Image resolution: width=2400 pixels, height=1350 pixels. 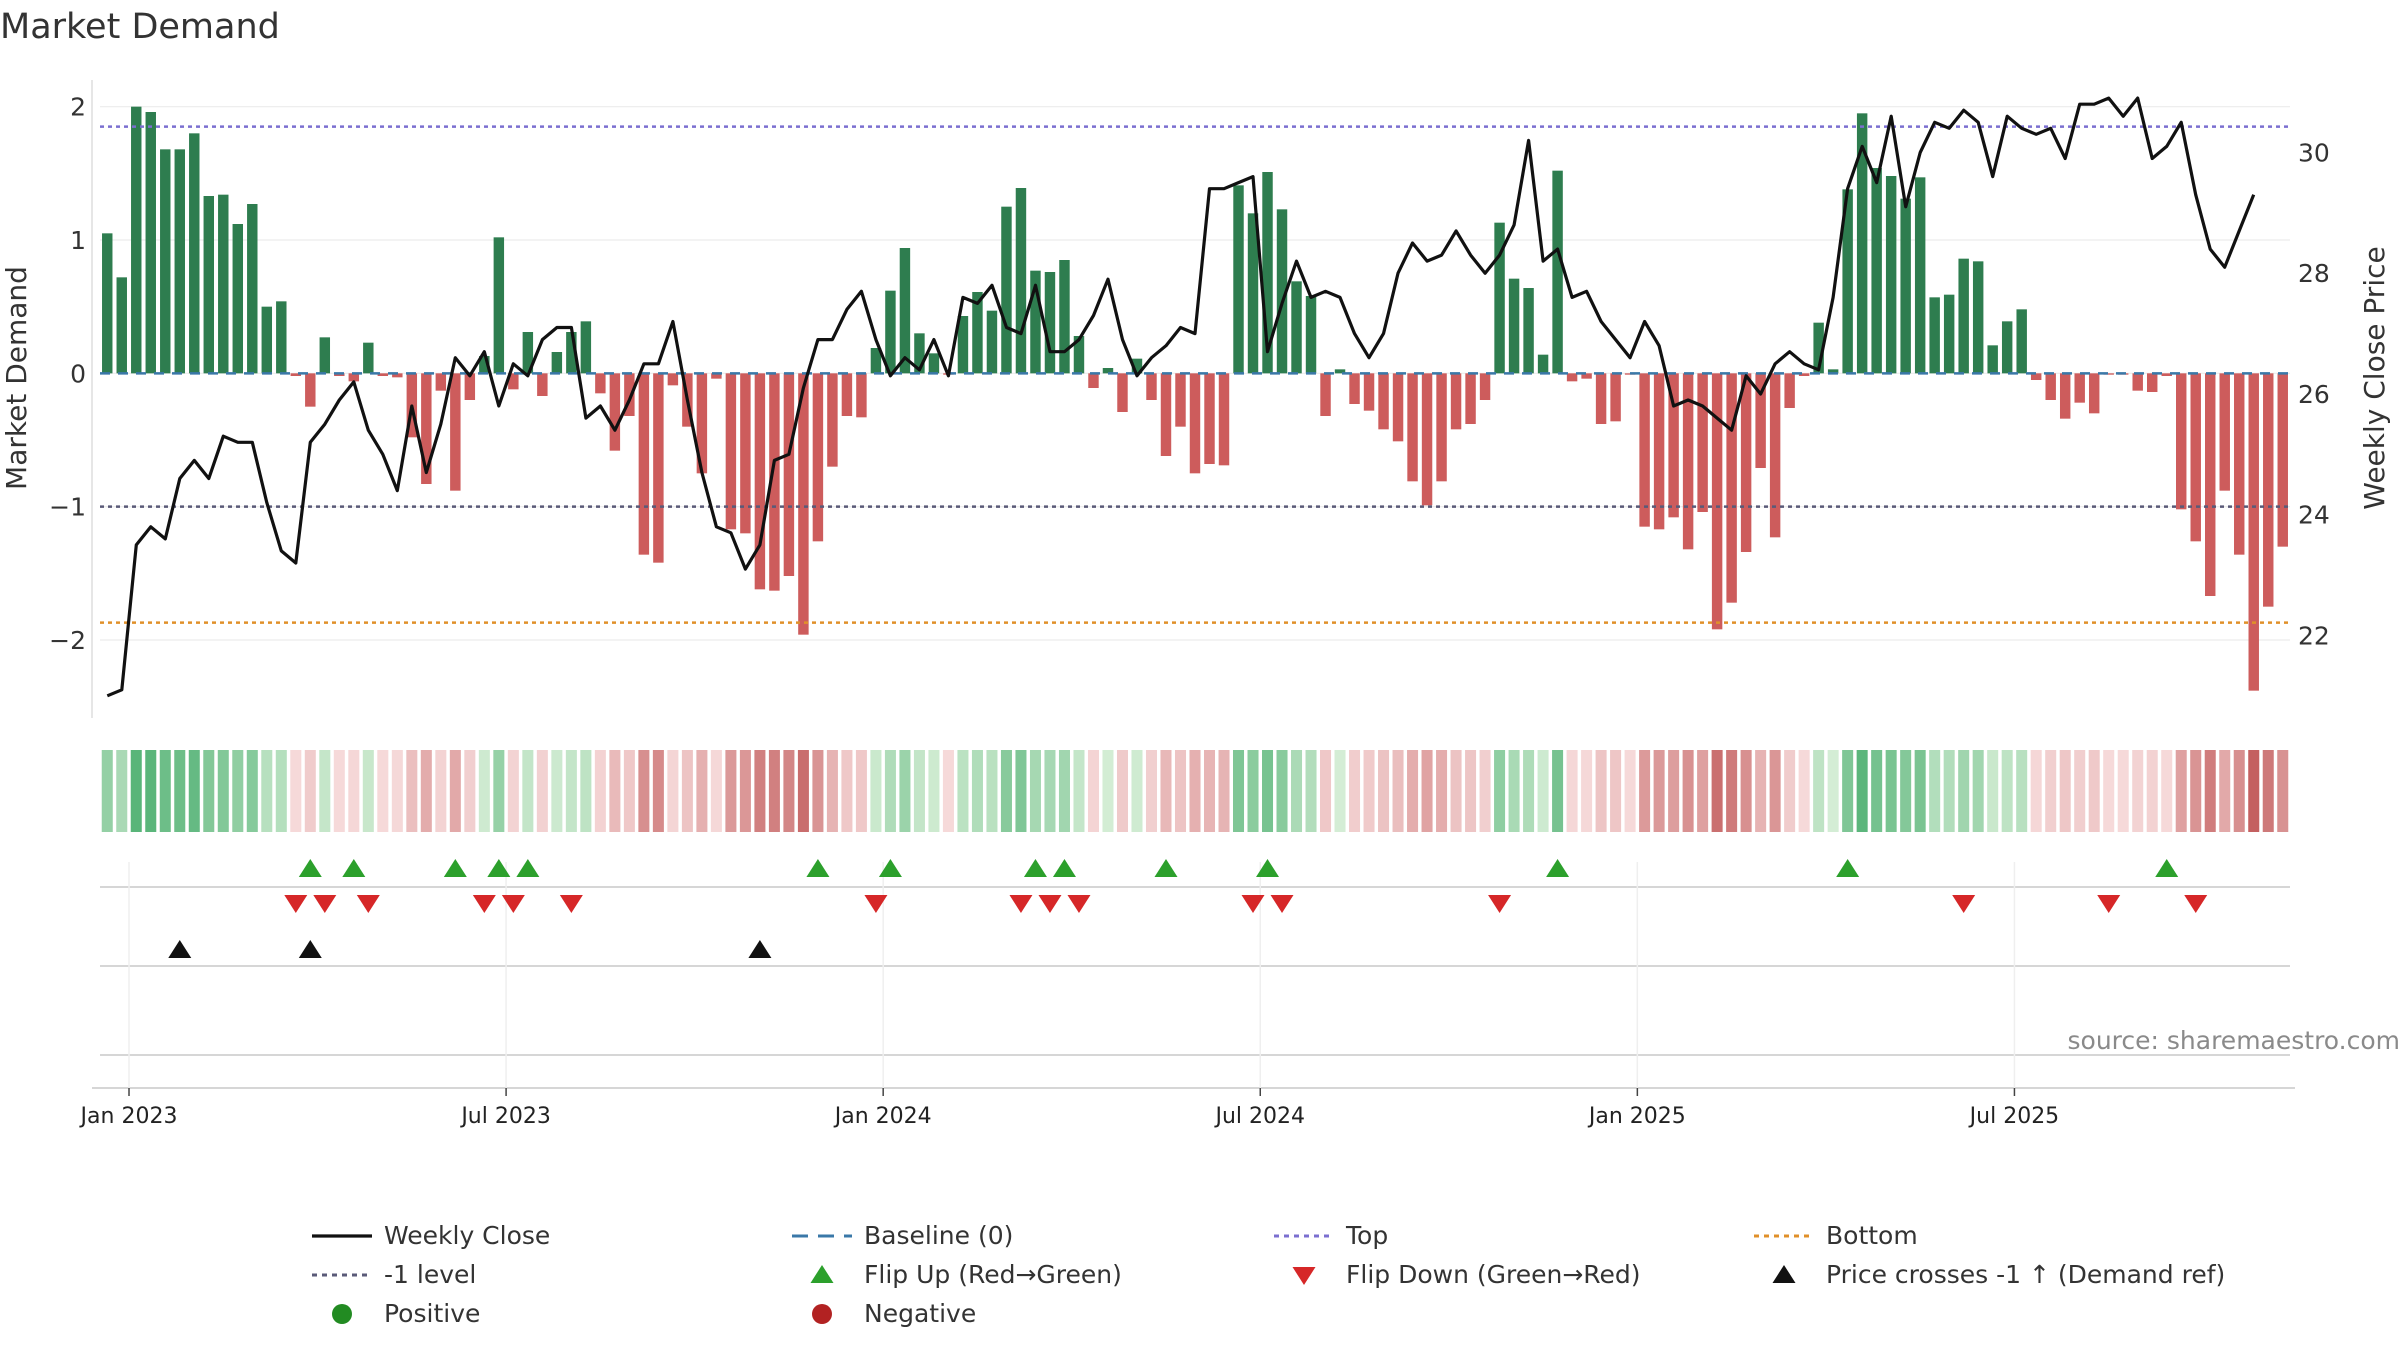 I want to click on x-tick-label: Jan 2025, so click(x=1636, y=1116).